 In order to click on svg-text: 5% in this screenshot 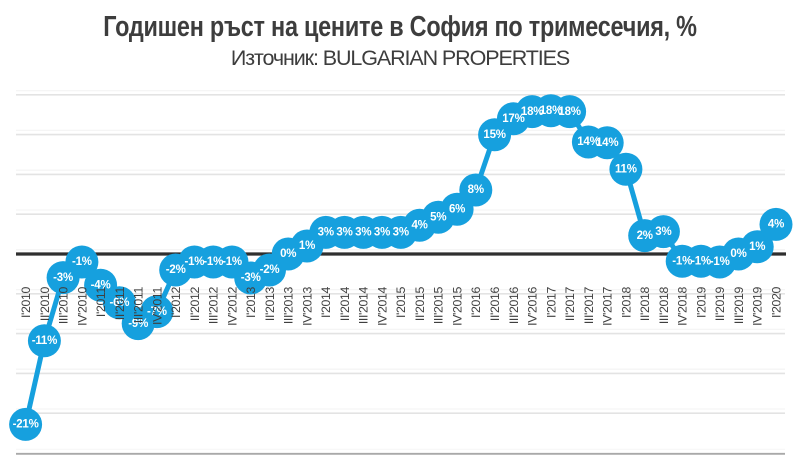, I will do `click(438, 217)`.